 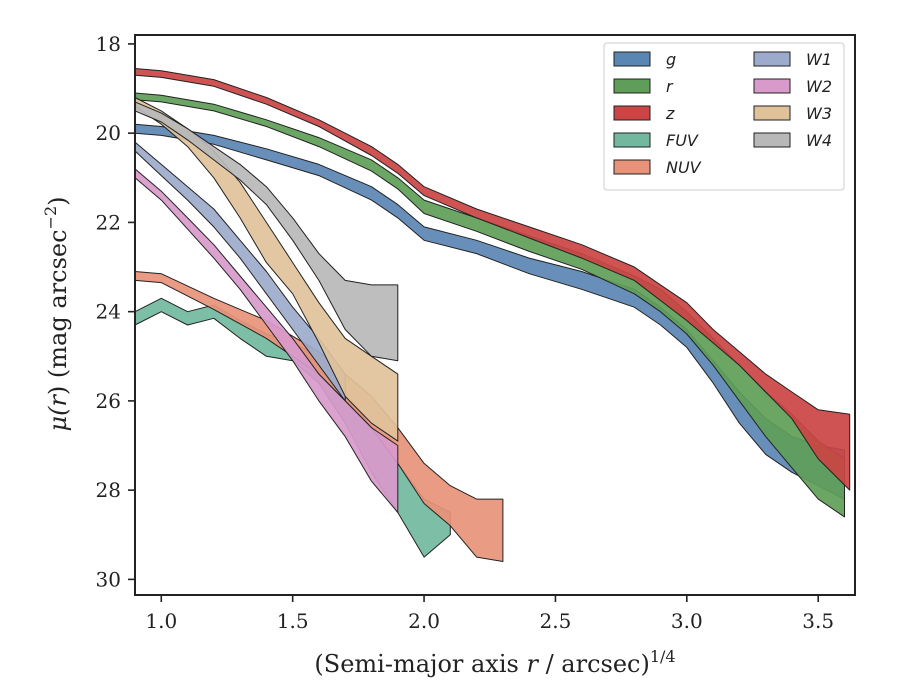 What do you see at coordinates (671, 59) in the screenshot?
I see `legend-label: g` at bounding box center [671, 59].